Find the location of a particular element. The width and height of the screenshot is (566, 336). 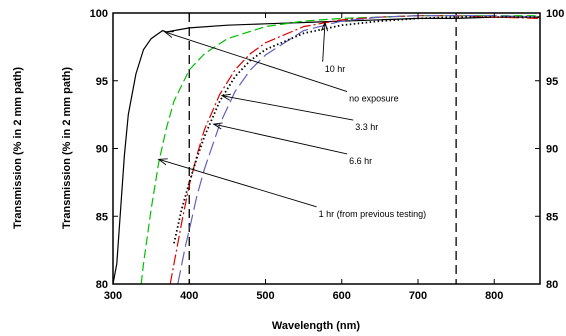

y-tick-label-left: 90 is located at coordinates (102, 150).